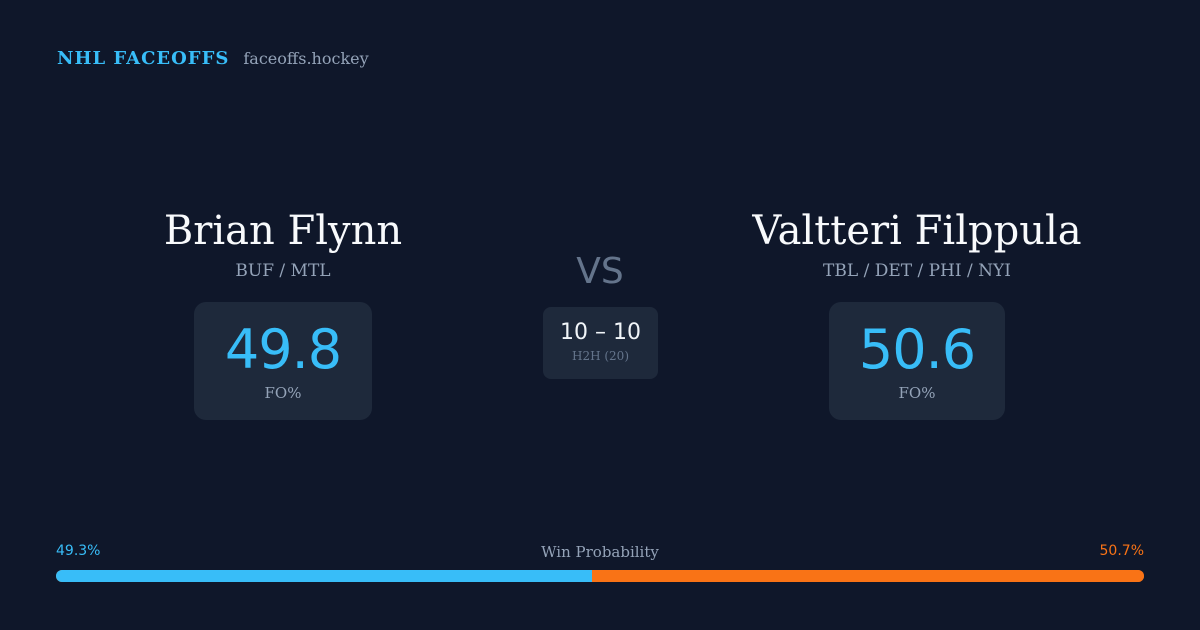 The height and width of the screenshot is (630, 1200). I want to click on player-left-teams: BUF / MTL, so click(283, 271).